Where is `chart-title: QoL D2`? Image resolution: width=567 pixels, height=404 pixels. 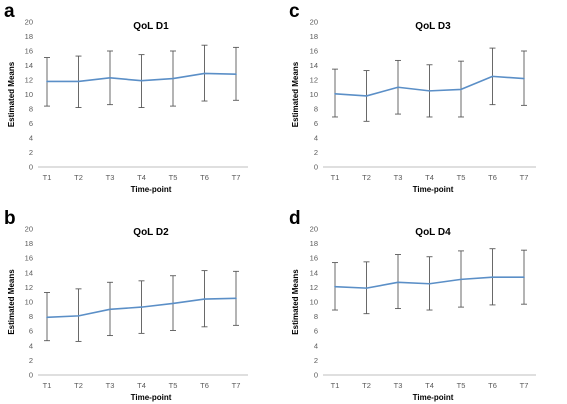
chart-title: QoL D2 is located at coordinates (151, 232).